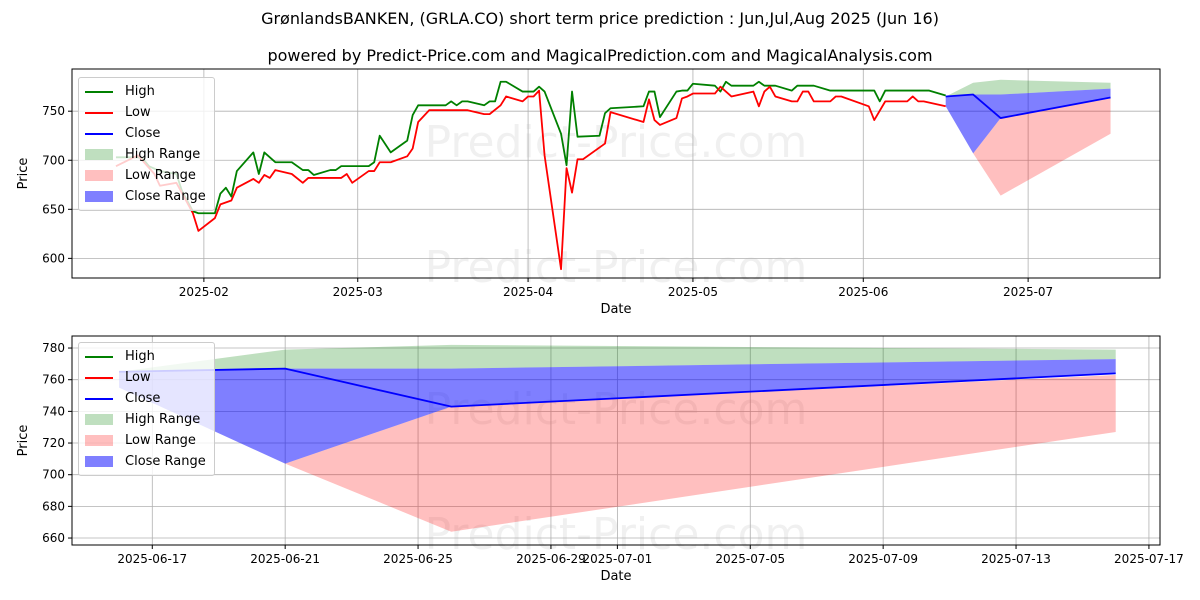 This screenshot has height=600, width=1200. Describe the element at coordinates (53, 209) in the screenshot. I see `y-tick-label: 650` at that location.